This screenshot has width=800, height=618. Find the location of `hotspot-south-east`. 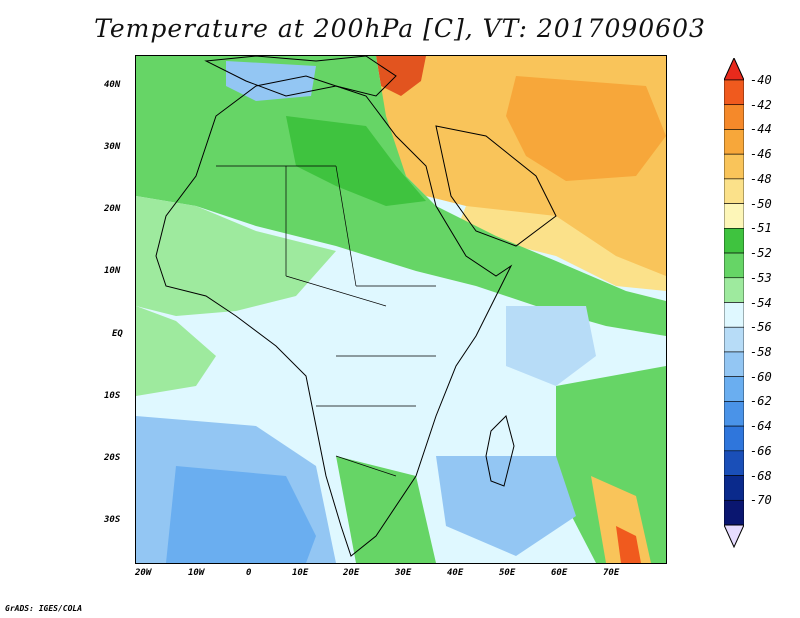

hotspot-south-east is located at coordinates (628, 544).